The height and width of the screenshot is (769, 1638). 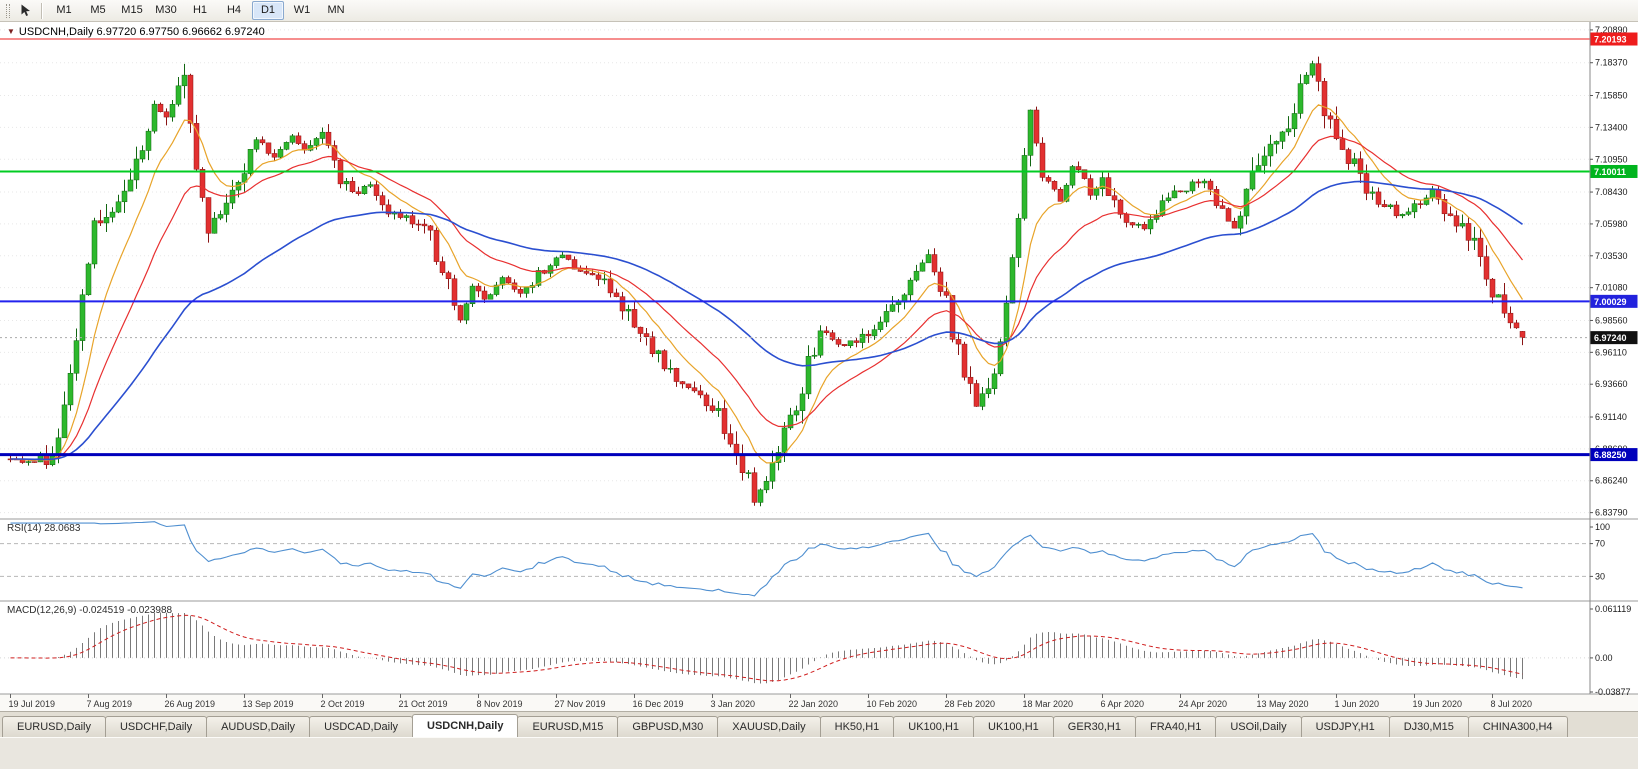 I want to click on svg-text: 7.05980, so click(x=1611, y=224).